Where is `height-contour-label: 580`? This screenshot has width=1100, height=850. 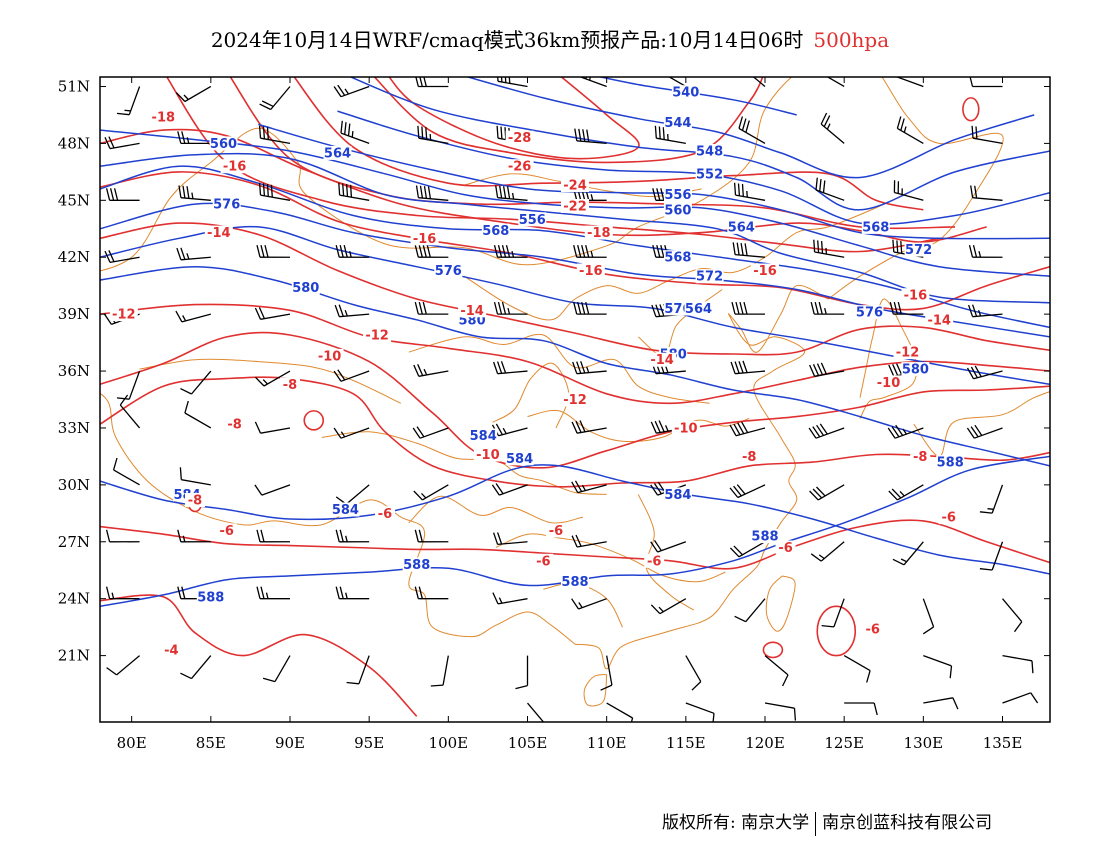
height-contour-label: 580 is located at coordinates (305, 288).